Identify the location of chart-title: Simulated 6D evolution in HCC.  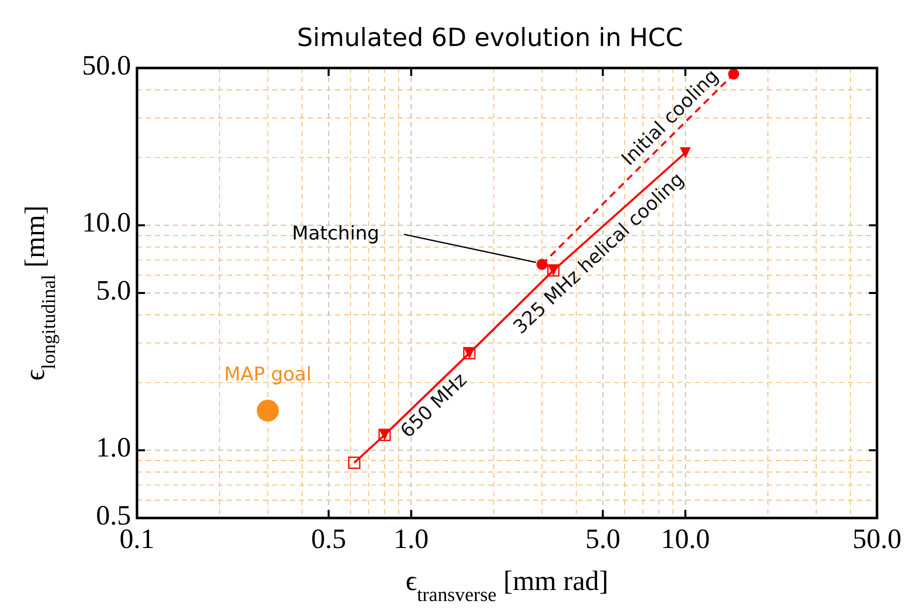
(490, 37).